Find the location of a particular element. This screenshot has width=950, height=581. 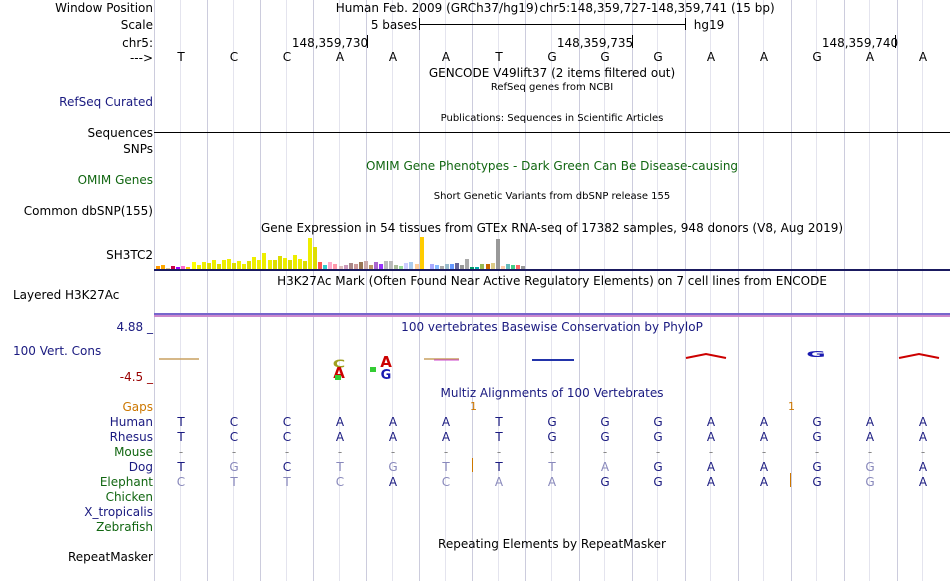

aligned-base: C is located at coordinates (287, 467).